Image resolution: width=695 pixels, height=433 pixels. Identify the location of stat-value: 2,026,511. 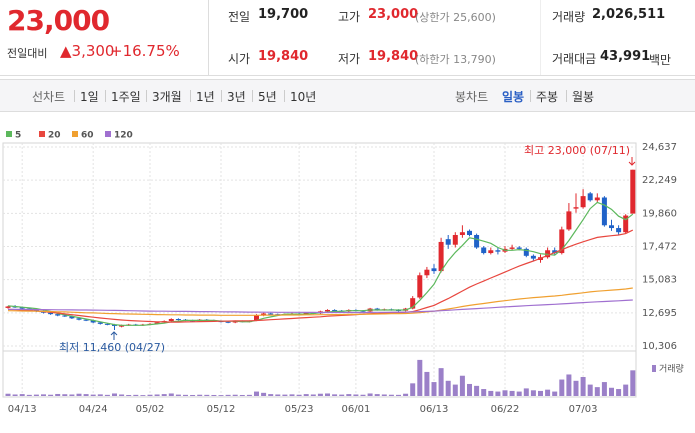
(629, 14).